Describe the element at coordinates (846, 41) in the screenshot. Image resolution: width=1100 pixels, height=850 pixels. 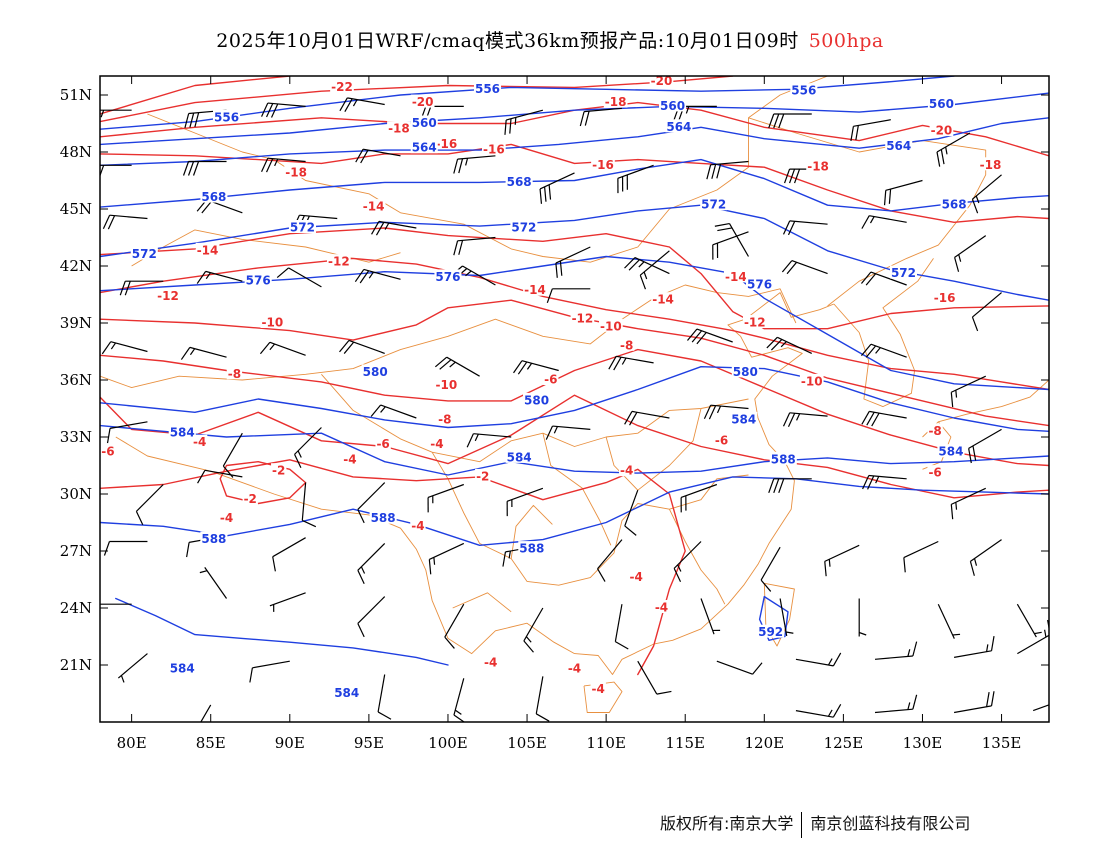
I see `pressure-level: 500hpa` at that location.